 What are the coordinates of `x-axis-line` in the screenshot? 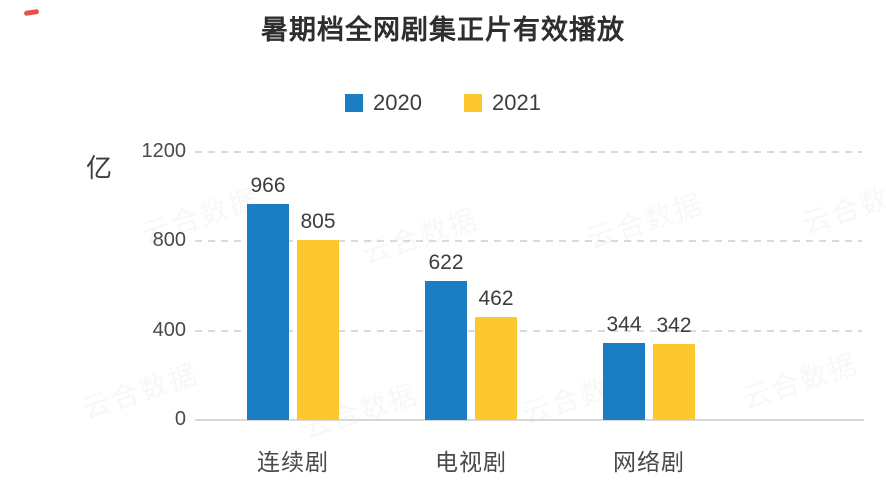 It's located at (529, 420).